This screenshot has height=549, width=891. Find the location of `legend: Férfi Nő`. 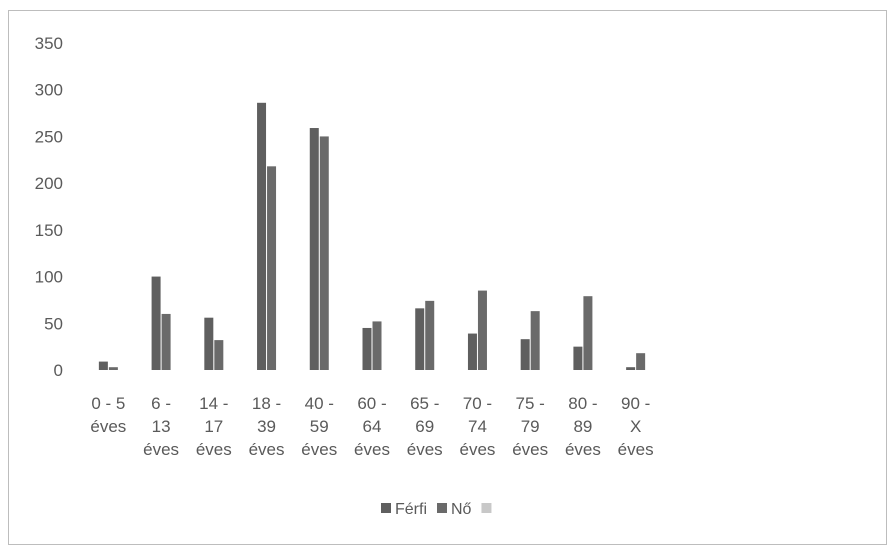

legend: Férfi Nő is located at coordinates (436, 509).